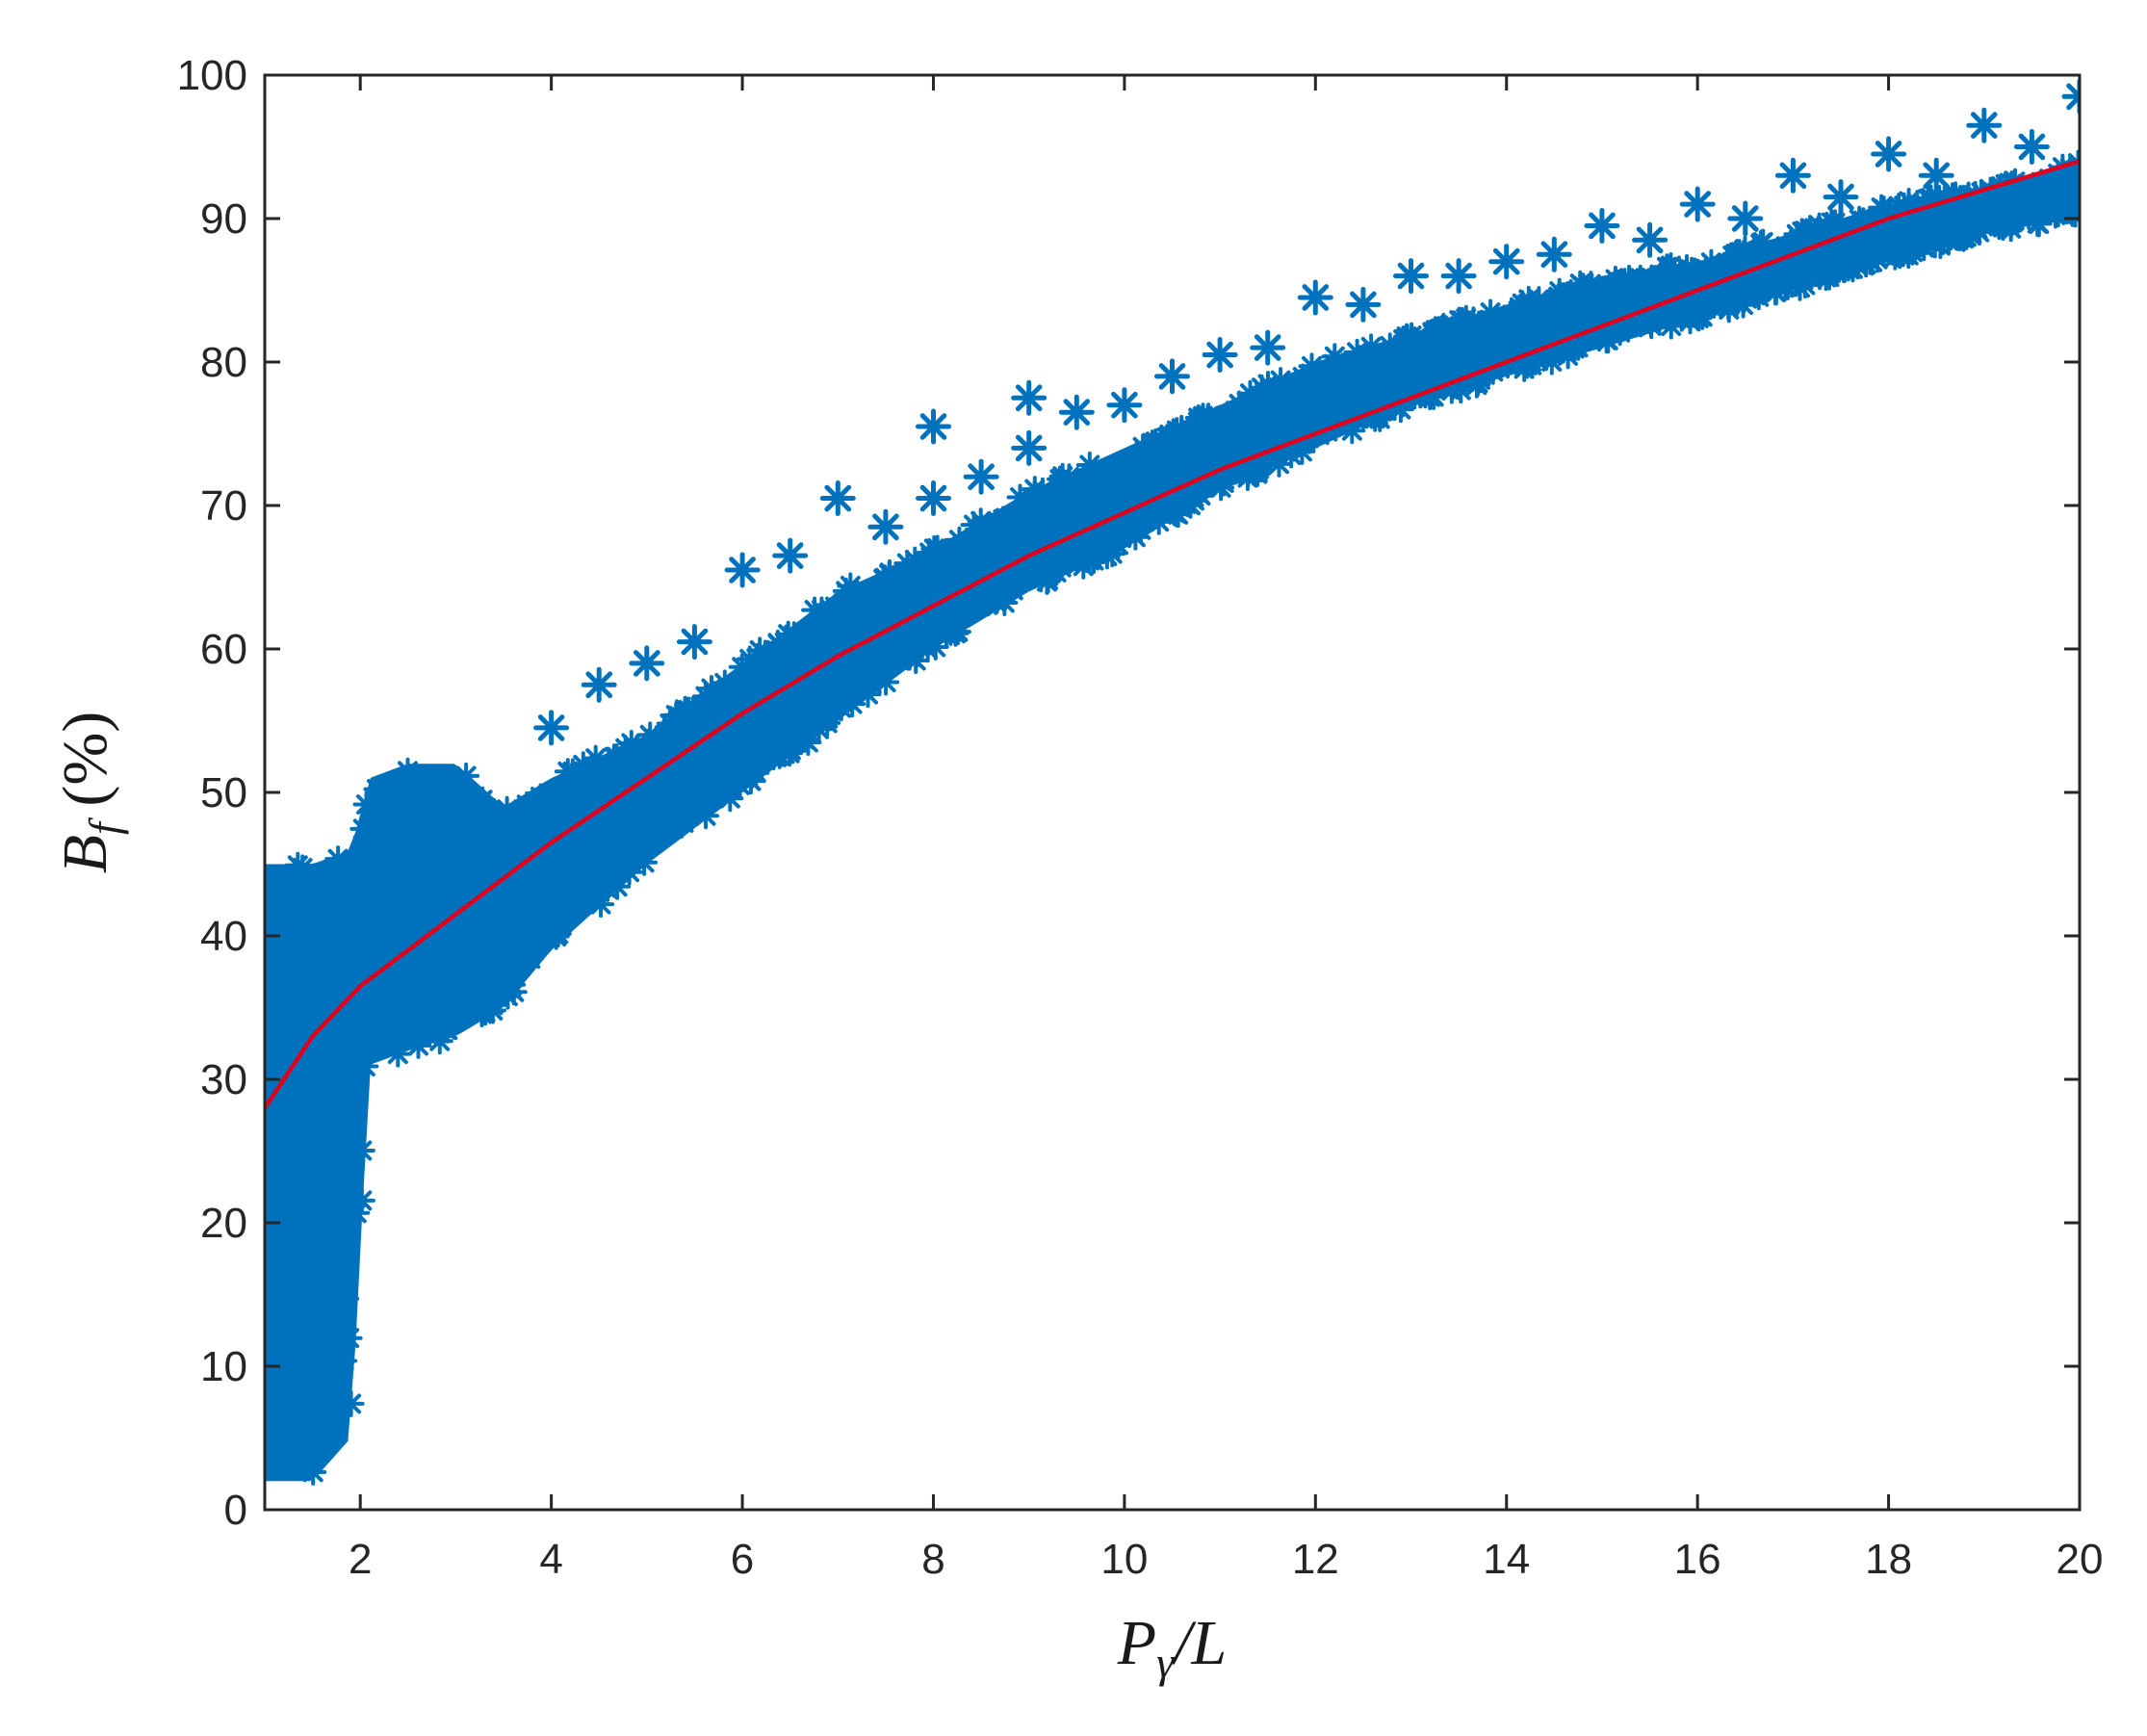 The height and width of the screenshot is (1736, 2147). What do you see at coordinates (223, 936) in the screenshot?
I see `y-tick-label: 40` at bounding box center [223, 936].